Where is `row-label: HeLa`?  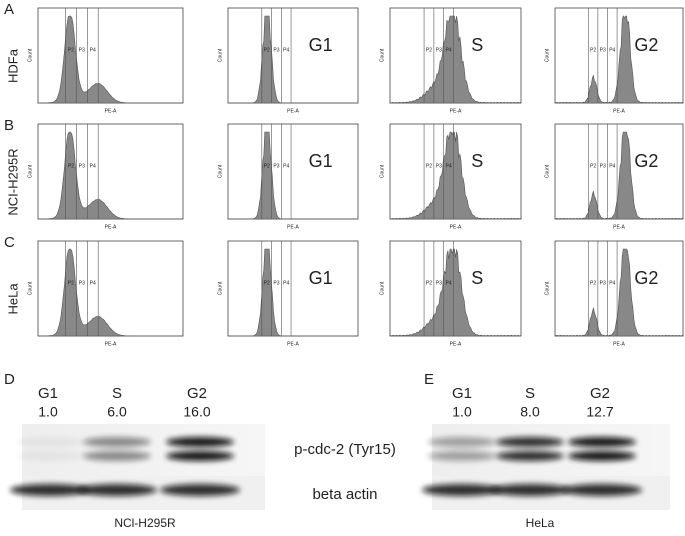
row-label: HeLa is located at coordinates (12, 299).